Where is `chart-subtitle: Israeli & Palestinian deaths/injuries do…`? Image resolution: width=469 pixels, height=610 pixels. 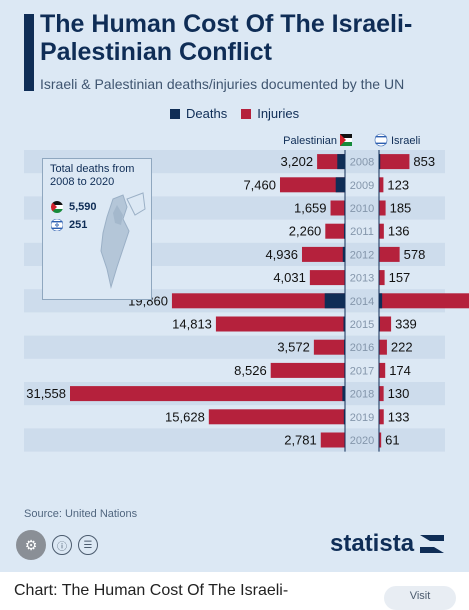
chart-subtitle: Israeli & Palestinian deaths/injuries do… is located at coordinates (252, 84).